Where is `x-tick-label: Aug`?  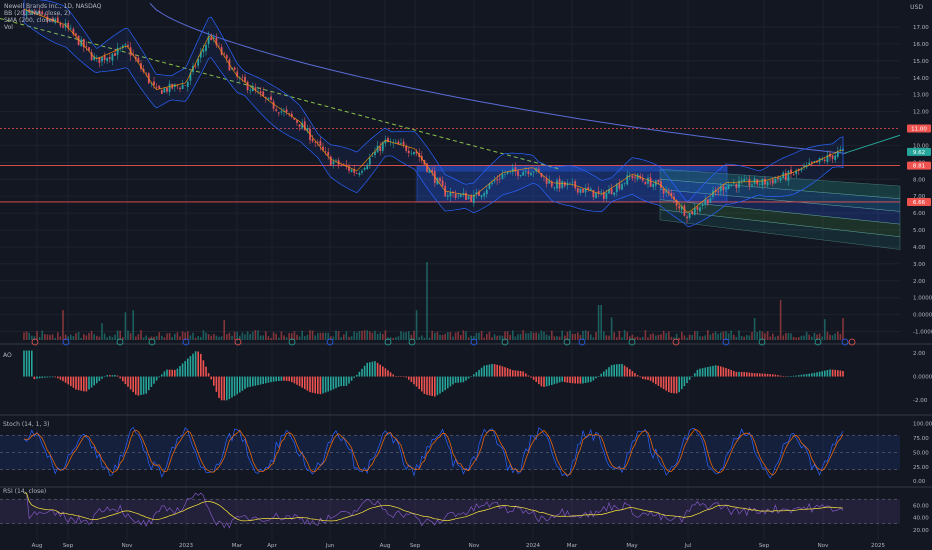
x-tick-label: Aug is located at coordinates (385, 546).